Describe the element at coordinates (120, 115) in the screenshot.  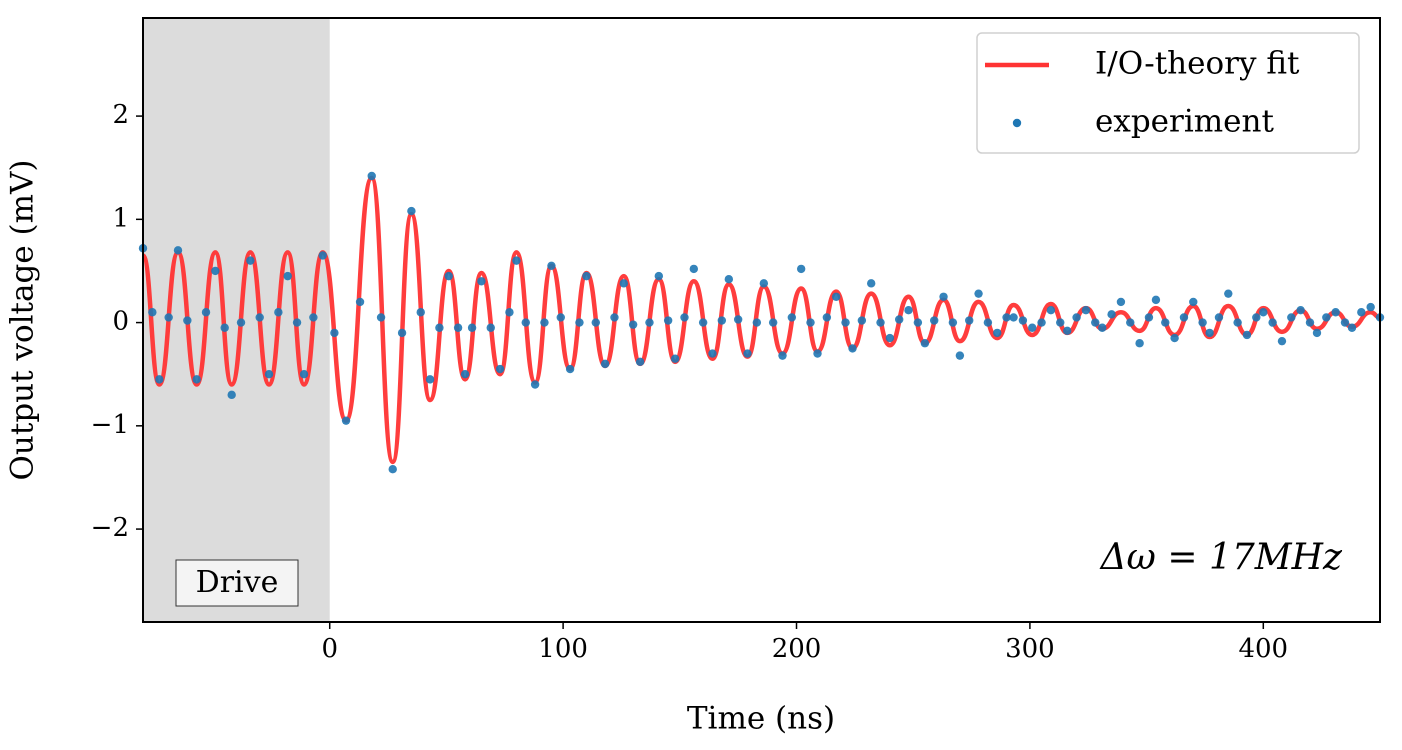
I see `y-tick-label: 2` at that location.